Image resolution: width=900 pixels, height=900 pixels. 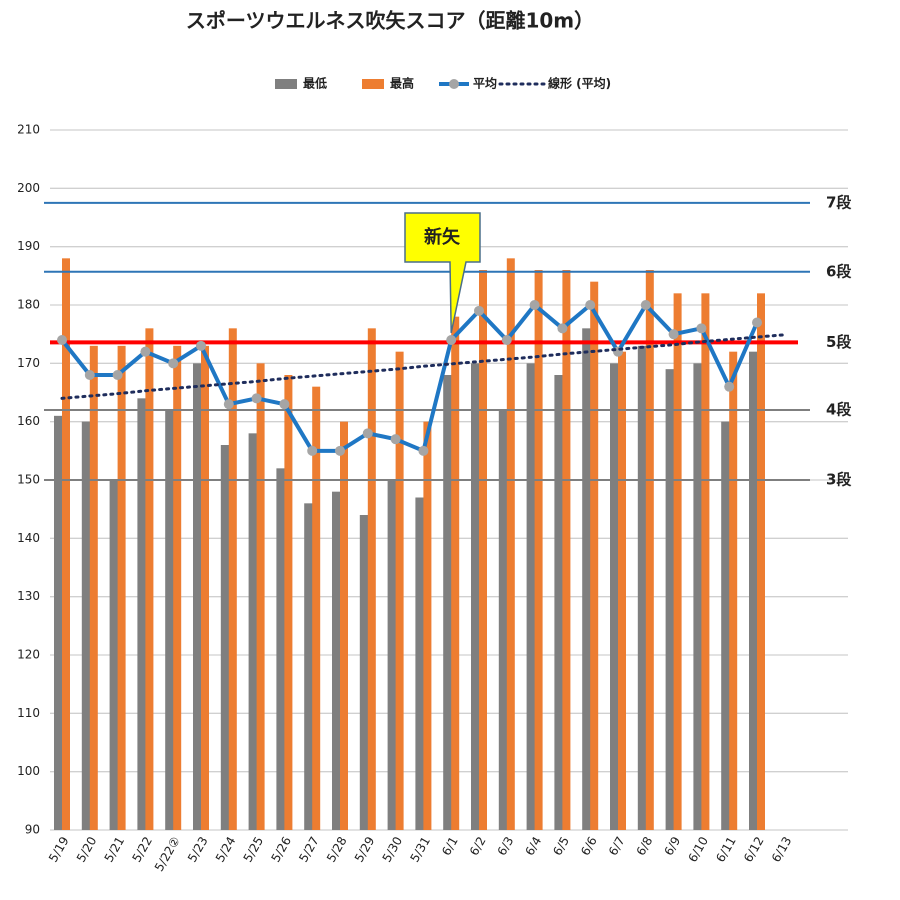 What do you see at coordinates (28, 421) in the screenshot?
I see `y-tick-label: 160` at bounding box center [28, 421].